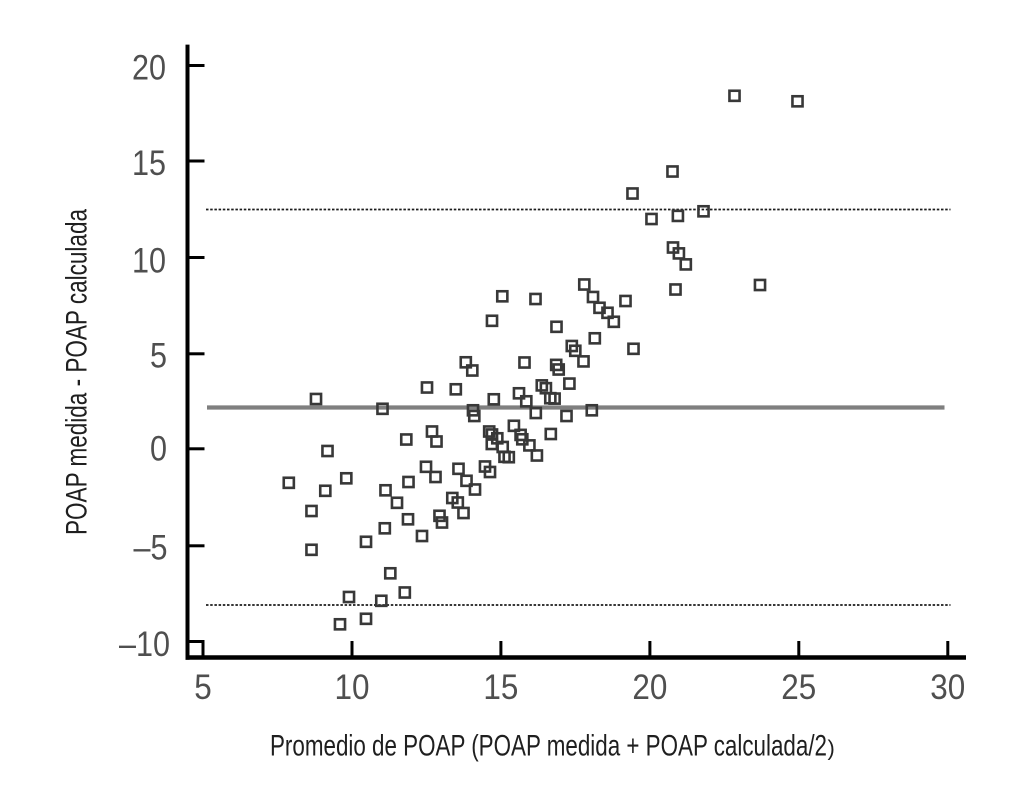 Image resolution: width=1024 pixels, height=811 pixels. What do you see at coordinates (151, 547) in the screenshot?
I see `svg-text: –5` at bounding box center [151, 547].